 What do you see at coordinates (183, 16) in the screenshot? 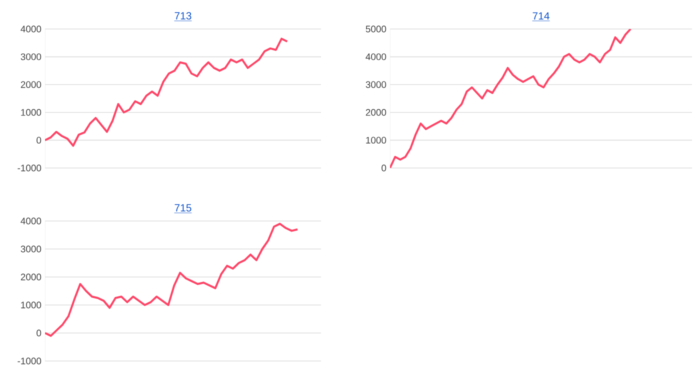
I see `chart-title: 713` at bounding box center [183, 16].